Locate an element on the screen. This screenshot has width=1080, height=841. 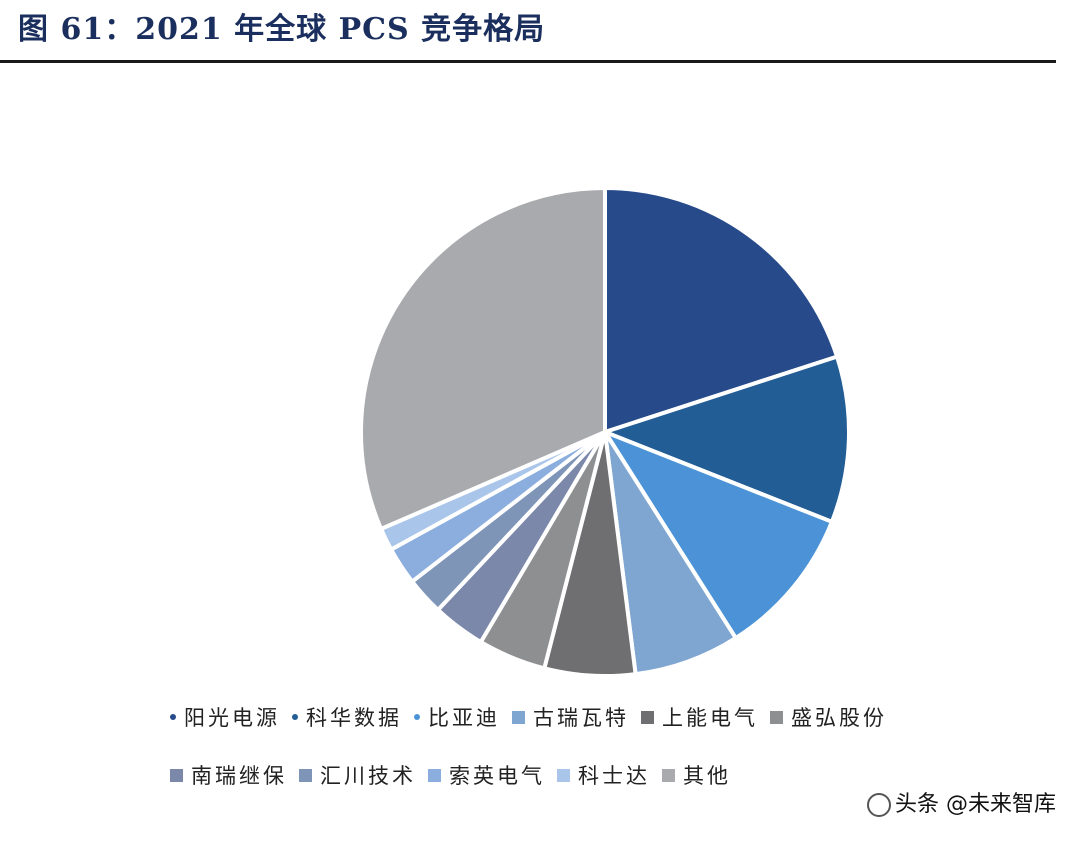
legend-item-7: 汇川技术 is located at coordinates (357, 775).